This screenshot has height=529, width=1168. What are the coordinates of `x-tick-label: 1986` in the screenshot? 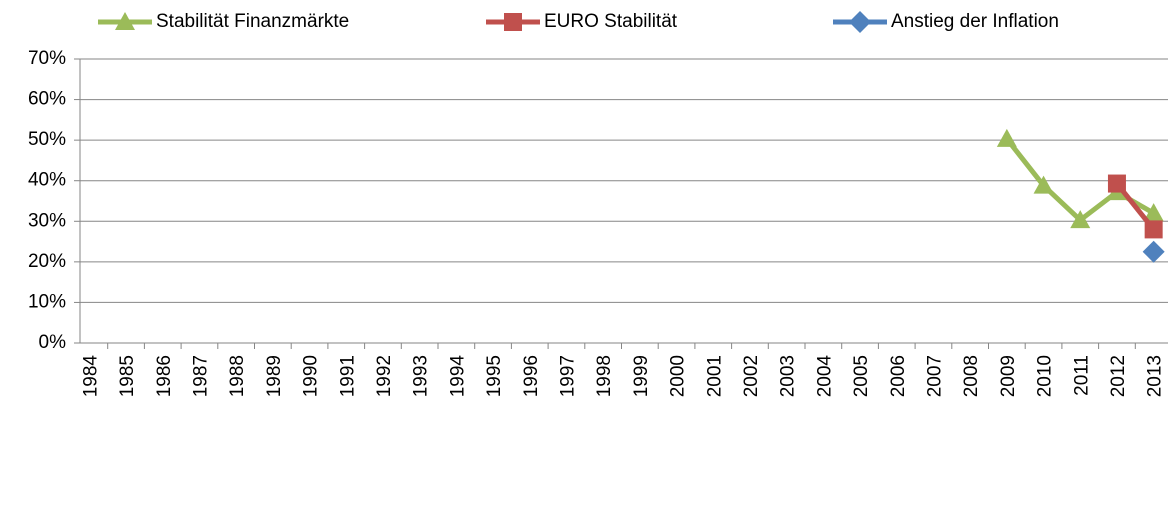 It's located at (164, 376).